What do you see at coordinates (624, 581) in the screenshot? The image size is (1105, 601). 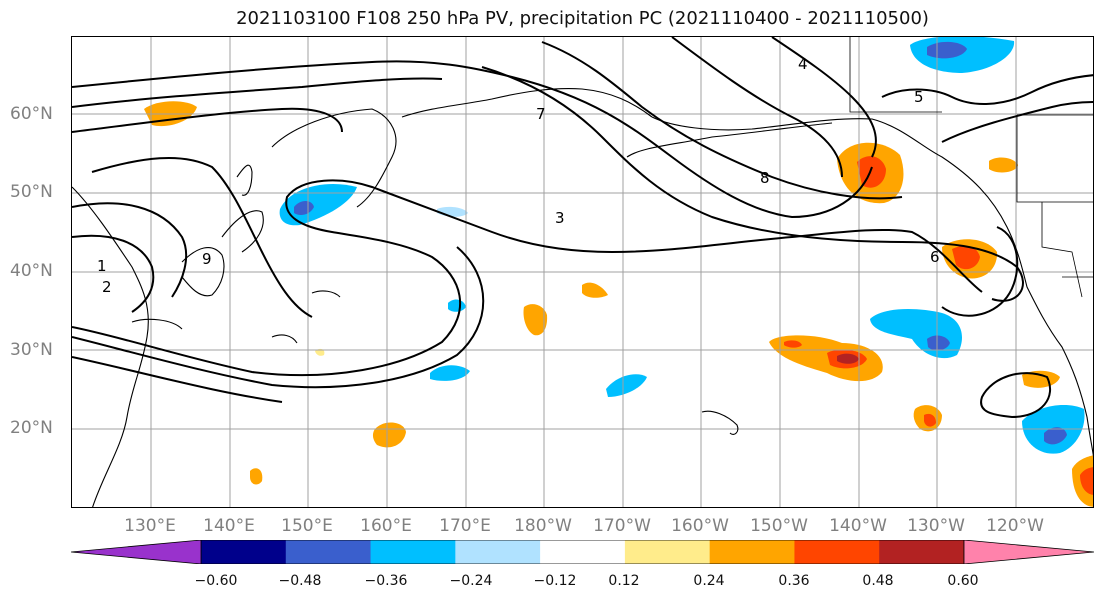 I see `colorbar-tick: 0.12` at bounding box center [624, 581].